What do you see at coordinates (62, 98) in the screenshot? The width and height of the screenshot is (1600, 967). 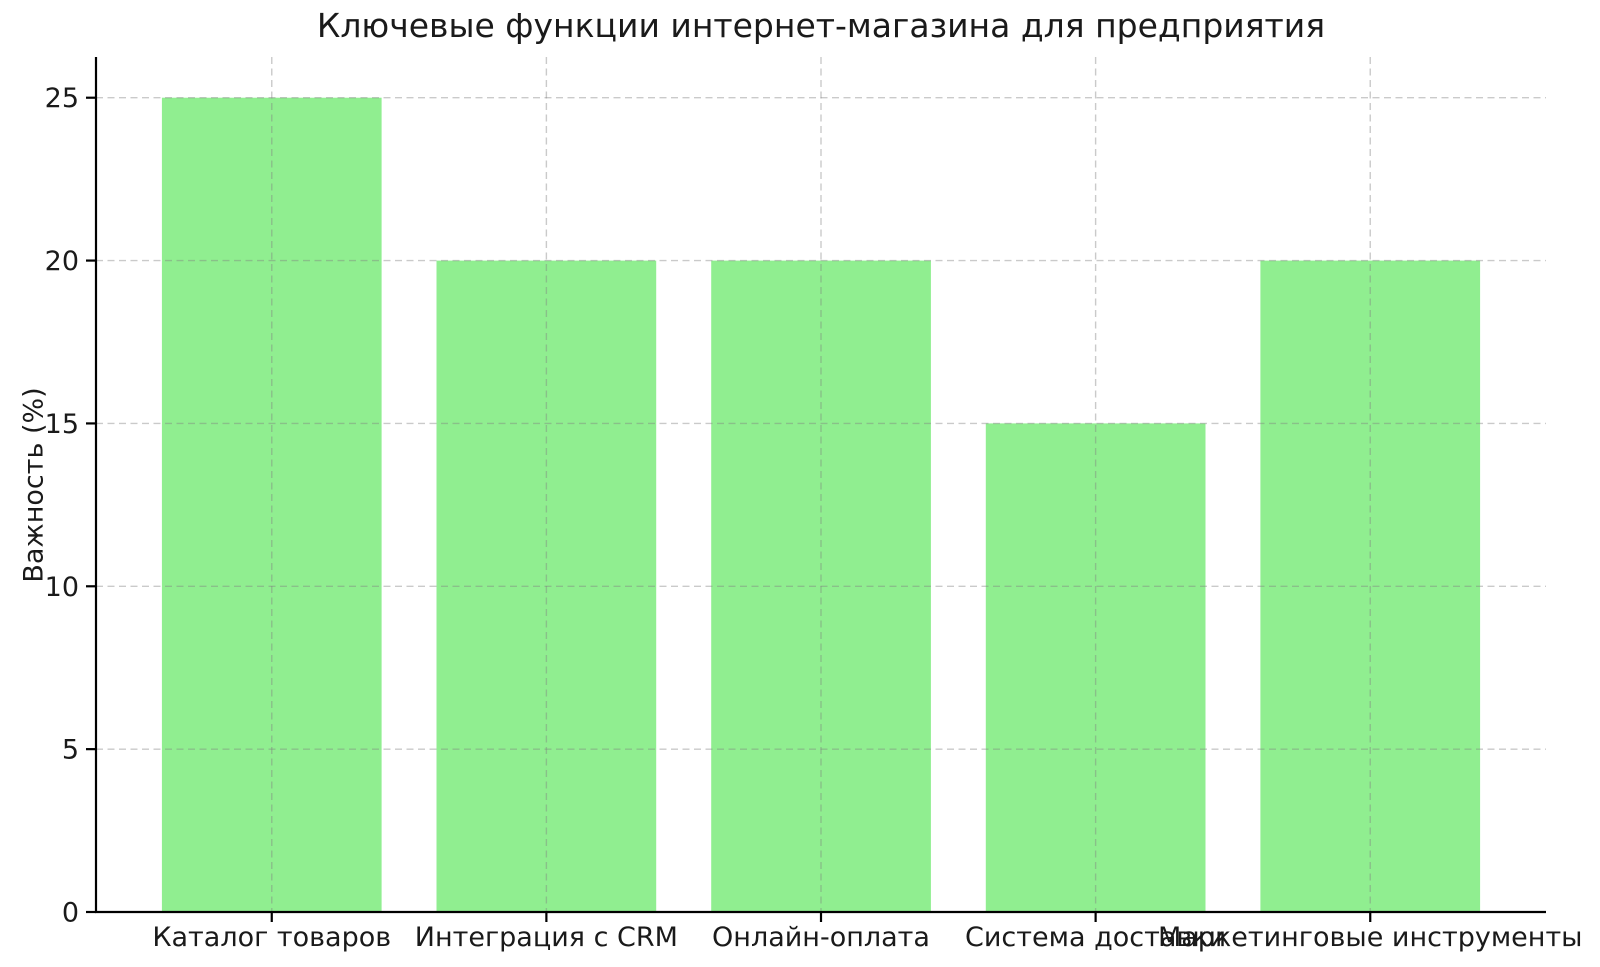 I see `y-tick-label: 25` at bounding box center [62, 98].